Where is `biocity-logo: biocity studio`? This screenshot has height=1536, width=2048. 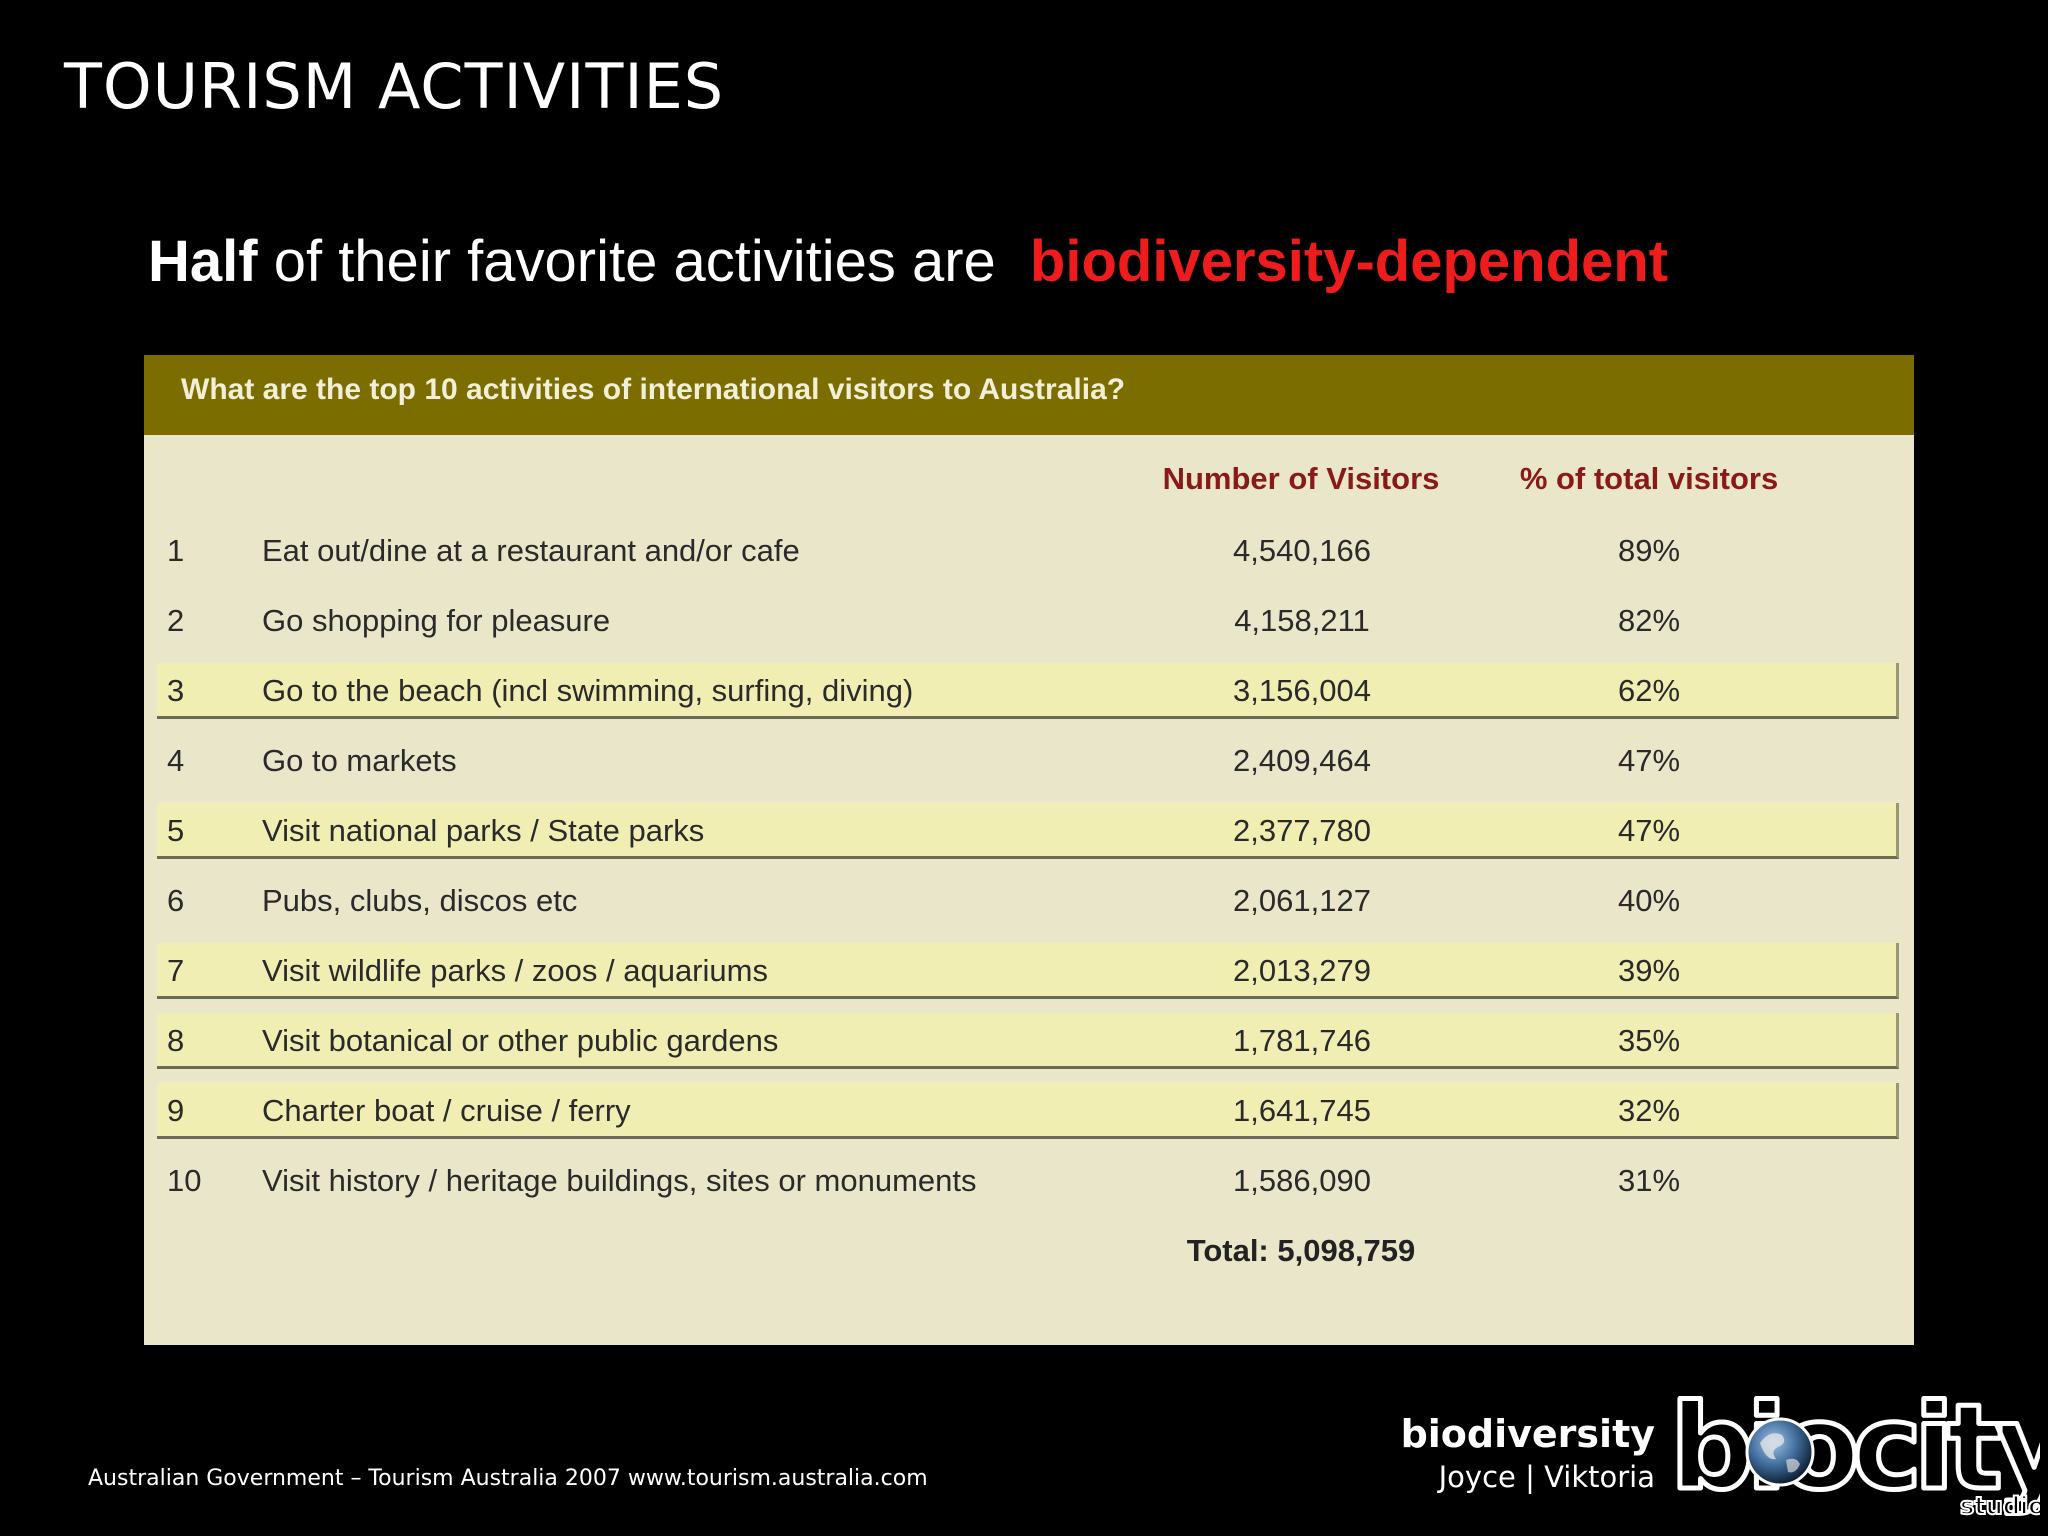
biocity-logo: biocity studio is located at coordinates (1854, 1453).